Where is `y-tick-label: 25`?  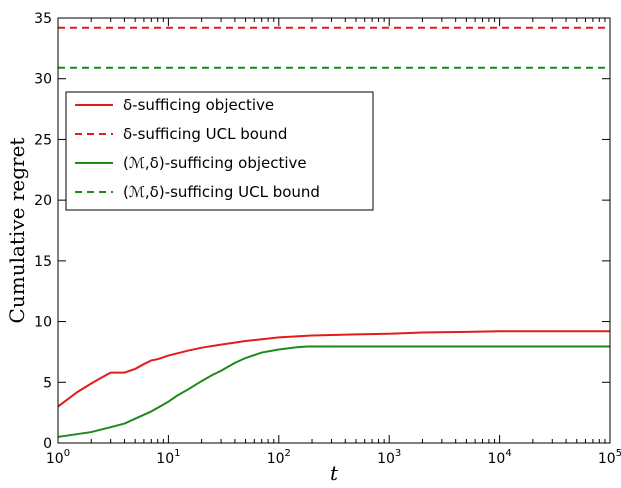 y-tick-label: 25 is located at coordinates (43, 140).